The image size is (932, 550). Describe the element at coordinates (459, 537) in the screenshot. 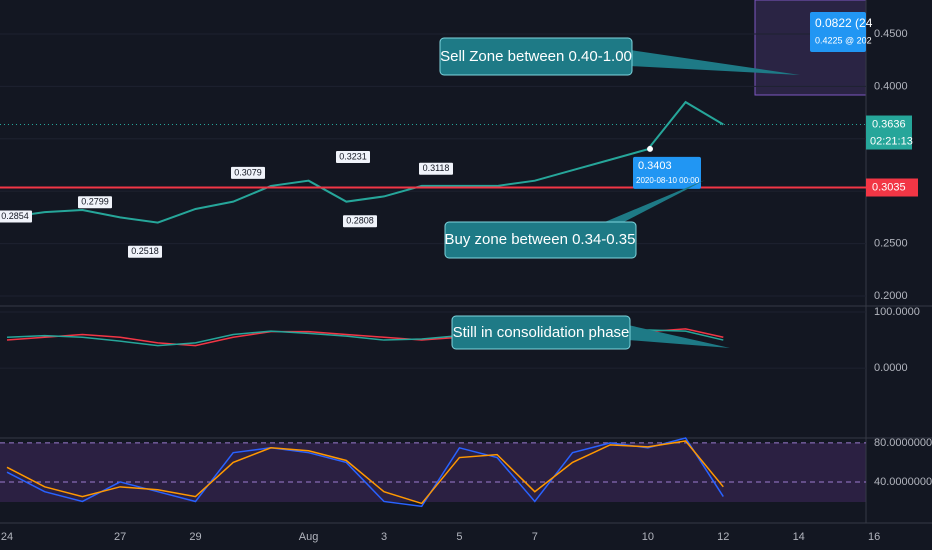

I see `x-tick-label: 5` at that location.